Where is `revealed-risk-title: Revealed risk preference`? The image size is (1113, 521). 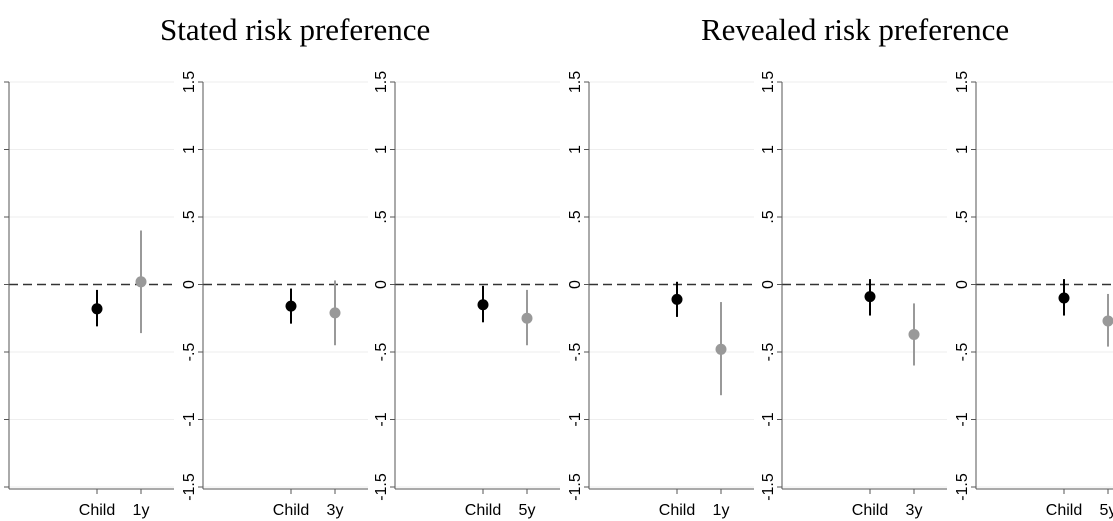
revealed-risk-title: Revealed risk preference is located at coordinates (855, 29).